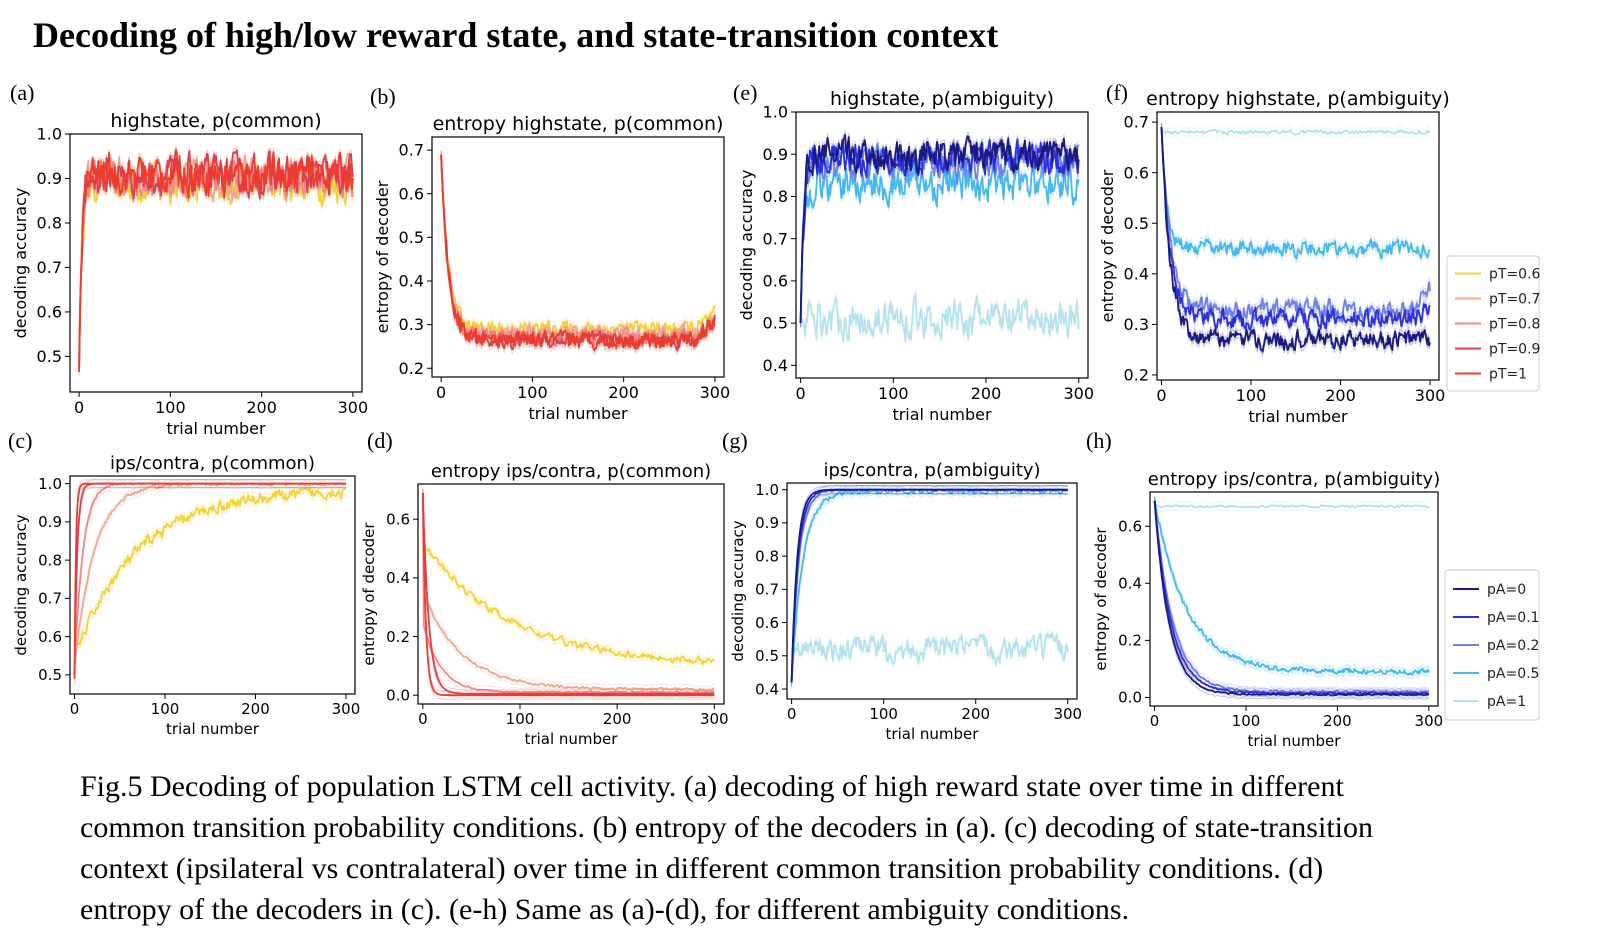 The image size is (1610, 946). Describe the element at coordinates (49, 223) in the screenshot. I see `y-tick-label: 0.8` at that location.